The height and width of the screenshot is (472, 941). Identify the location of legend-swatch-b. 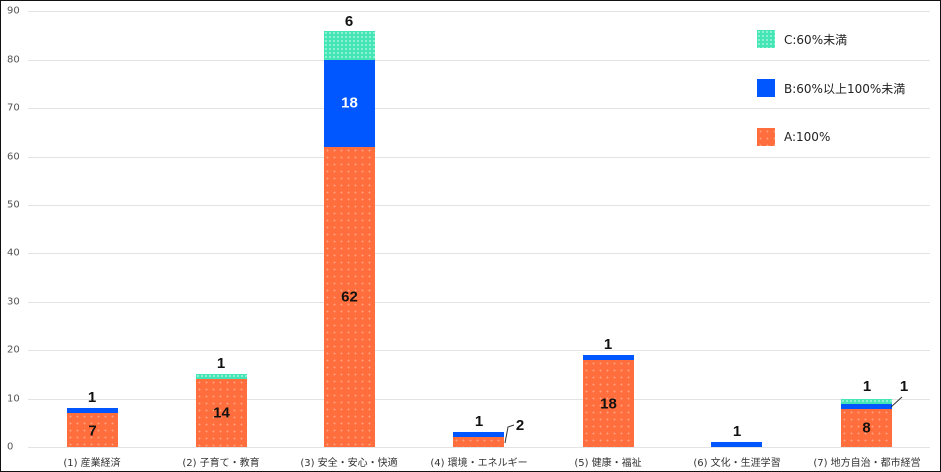
(766, 88).